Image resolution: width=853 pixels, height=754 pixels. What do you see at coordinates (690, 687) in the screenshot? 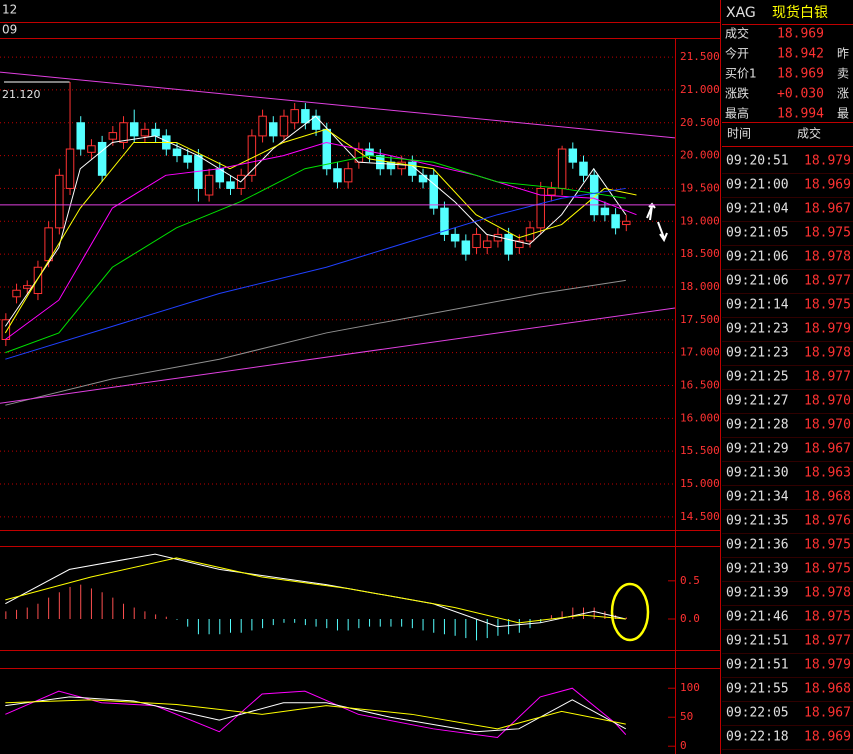
I see `y-tick-label: 100` at bounding box center [690, 687].